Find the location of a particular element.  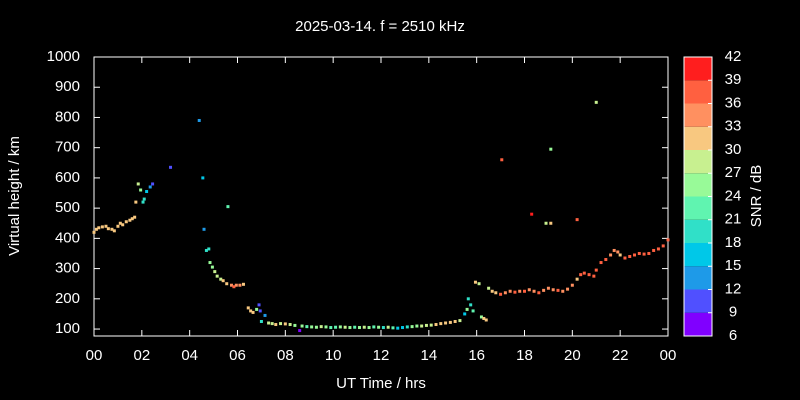

colorbar-label: SNR / dB is located at coordinates (756, 196).